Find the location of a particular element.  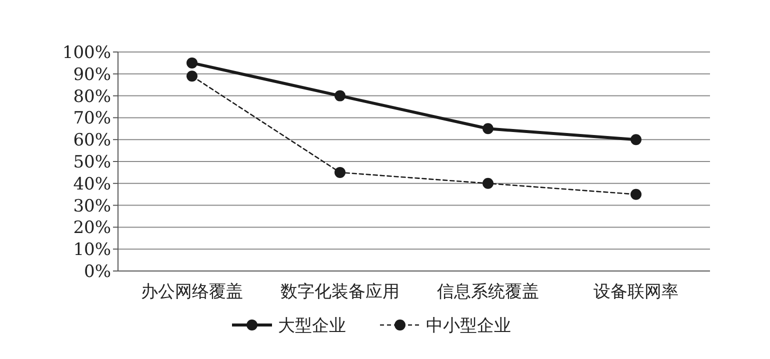

x-tick-label: 设备联网率 is located at coordinates (636, 292).